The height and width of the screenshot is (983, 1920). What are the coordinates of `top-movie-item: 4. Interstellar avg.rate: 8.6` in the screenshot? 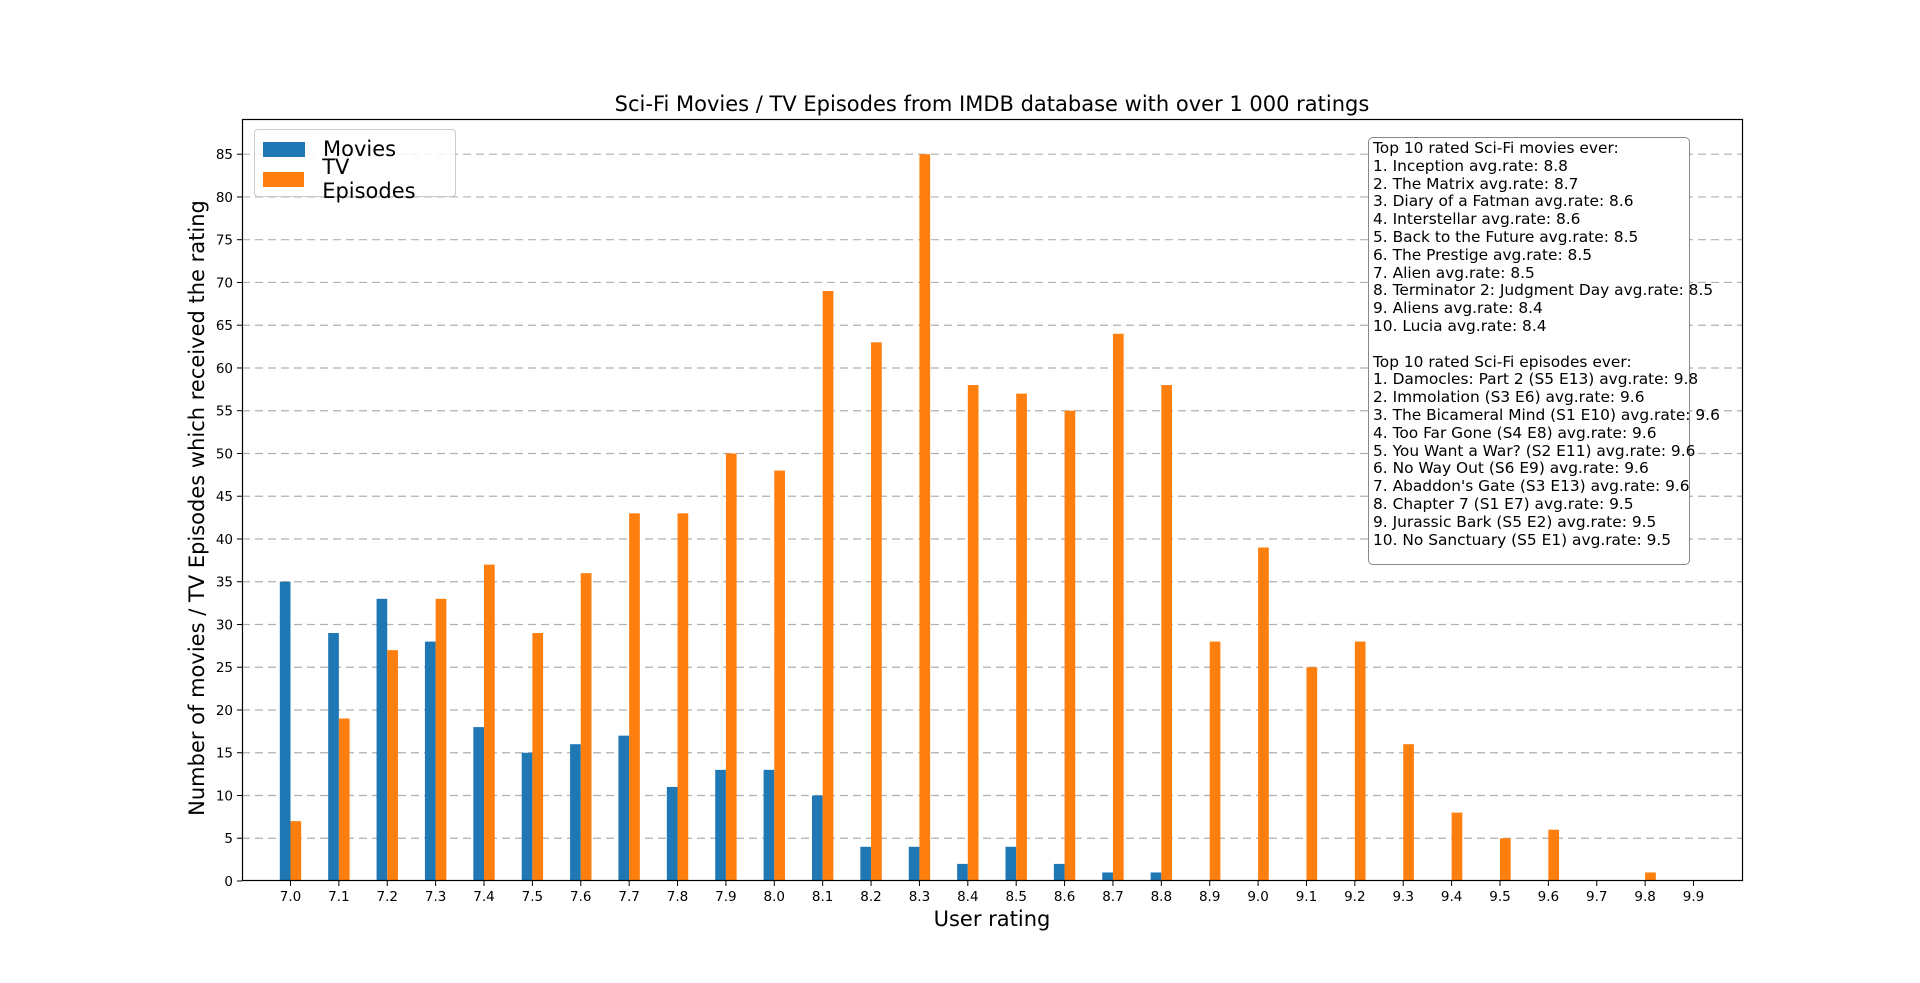 It's located at (1477, 219).